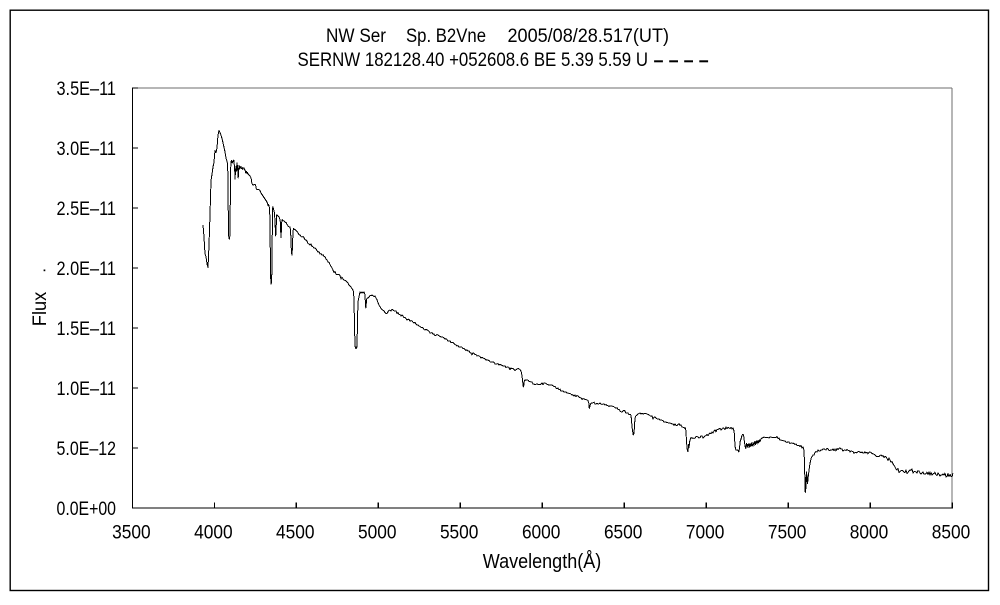  I want to click on svg-text: 5000, so click(377, 533).